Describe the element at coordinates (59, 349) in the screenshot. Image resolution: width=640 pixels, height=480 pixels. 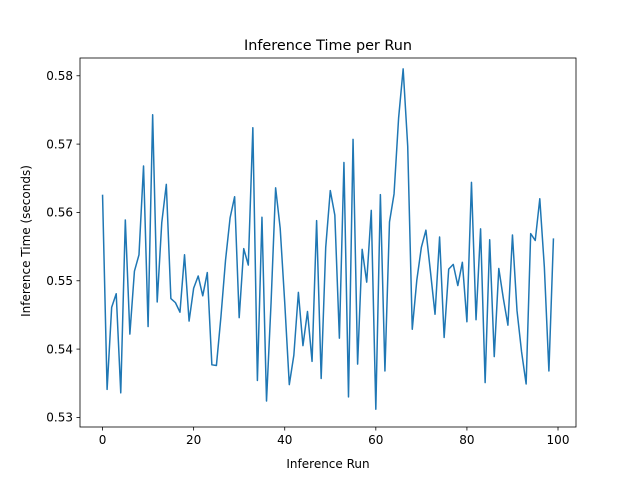
I see `y-tick-label: 0.54` at that location.